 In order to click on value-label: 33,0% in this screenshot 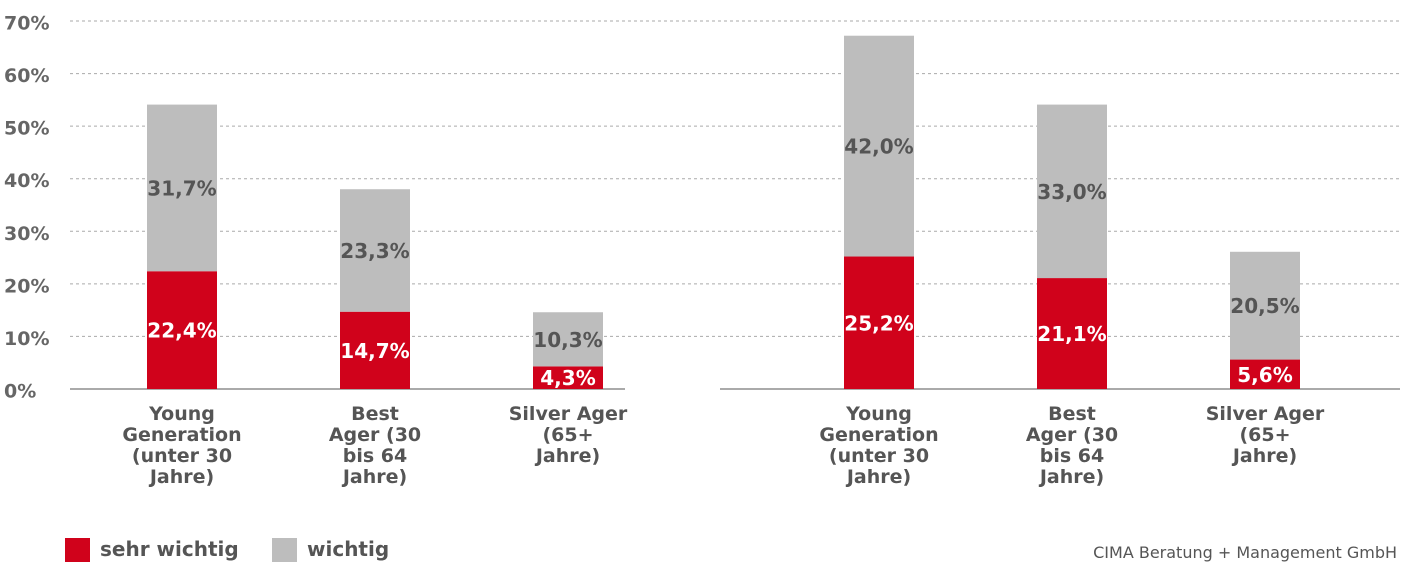, I will do `click(1071, 192)`.